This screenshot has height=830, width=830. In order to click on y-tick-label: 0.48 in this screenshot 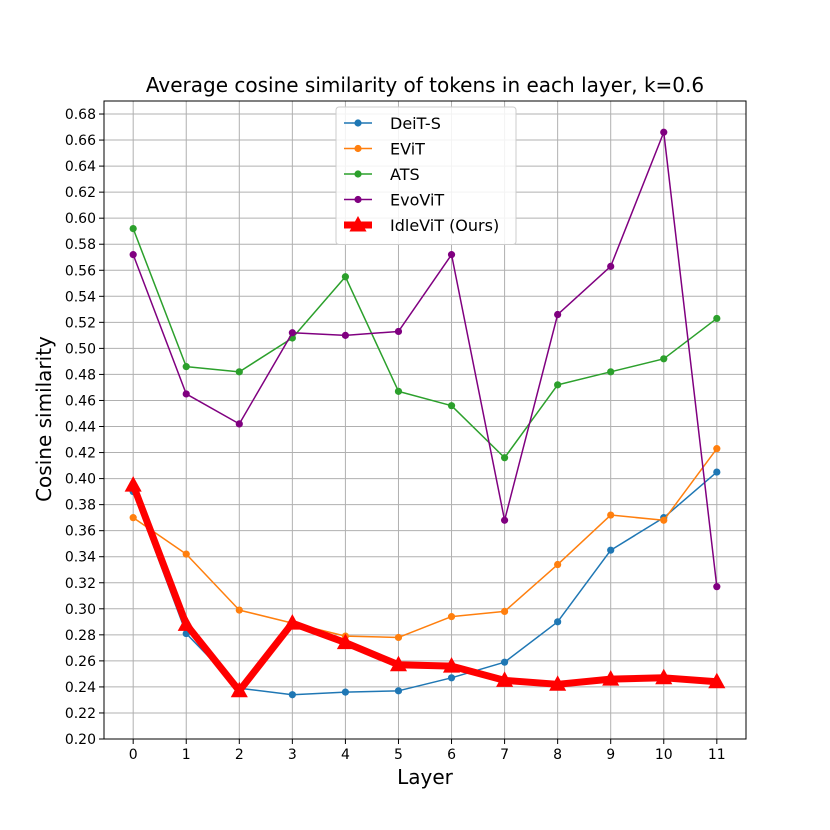, I will do `click(80, 375)`.